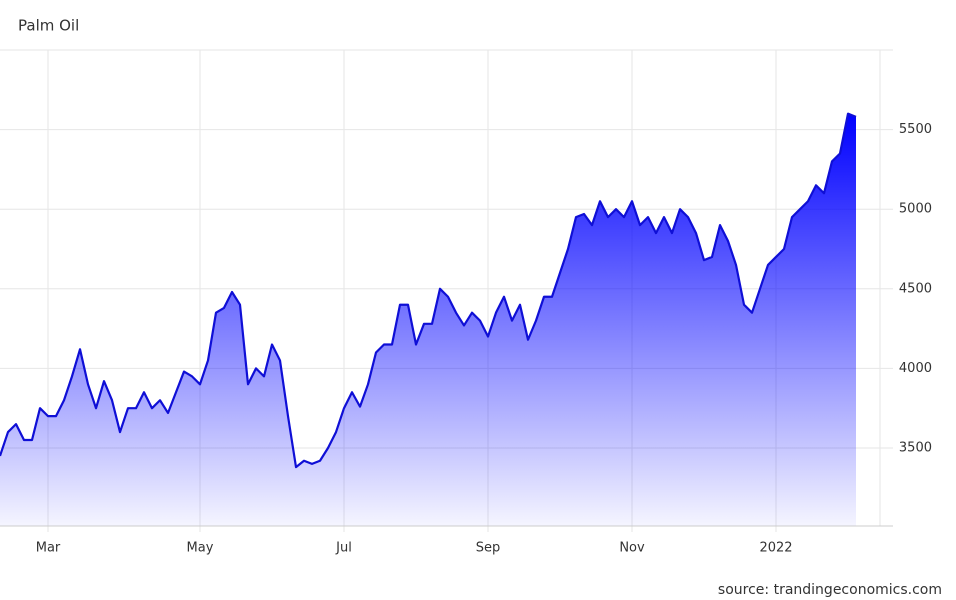  What do you see at coordinates (915, 209) in the screenshot?
I see `y-tick-label: 5000` at bounding box center [915, 209].